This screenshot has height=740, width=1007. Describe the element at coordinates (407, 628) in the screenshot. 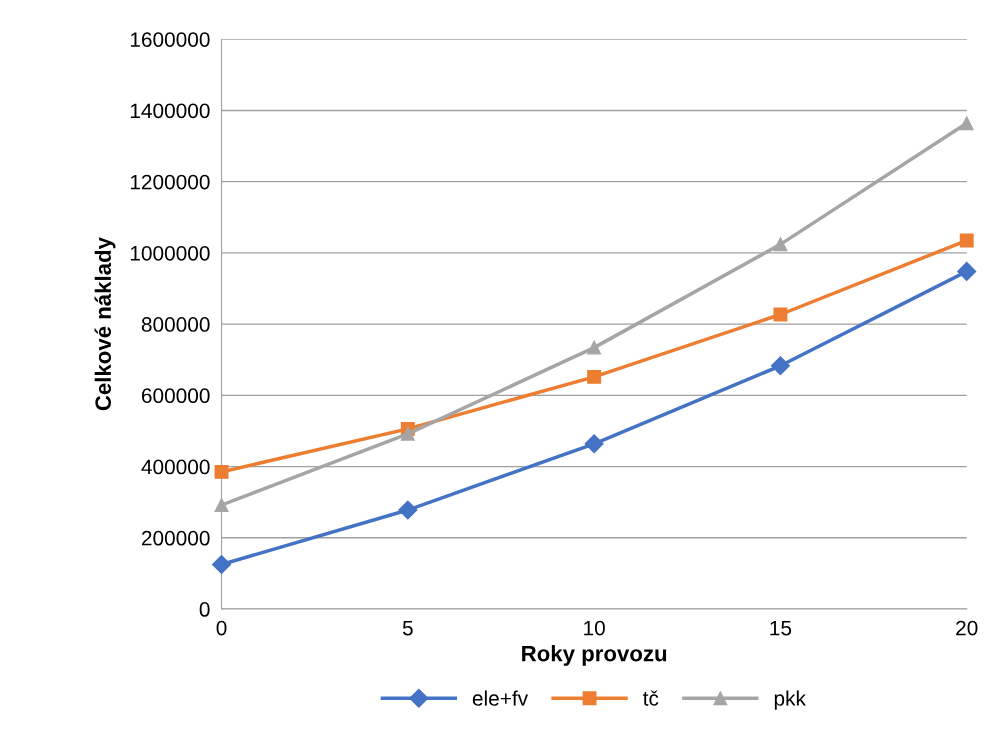

I see `x-tick-label: 5` at that location.